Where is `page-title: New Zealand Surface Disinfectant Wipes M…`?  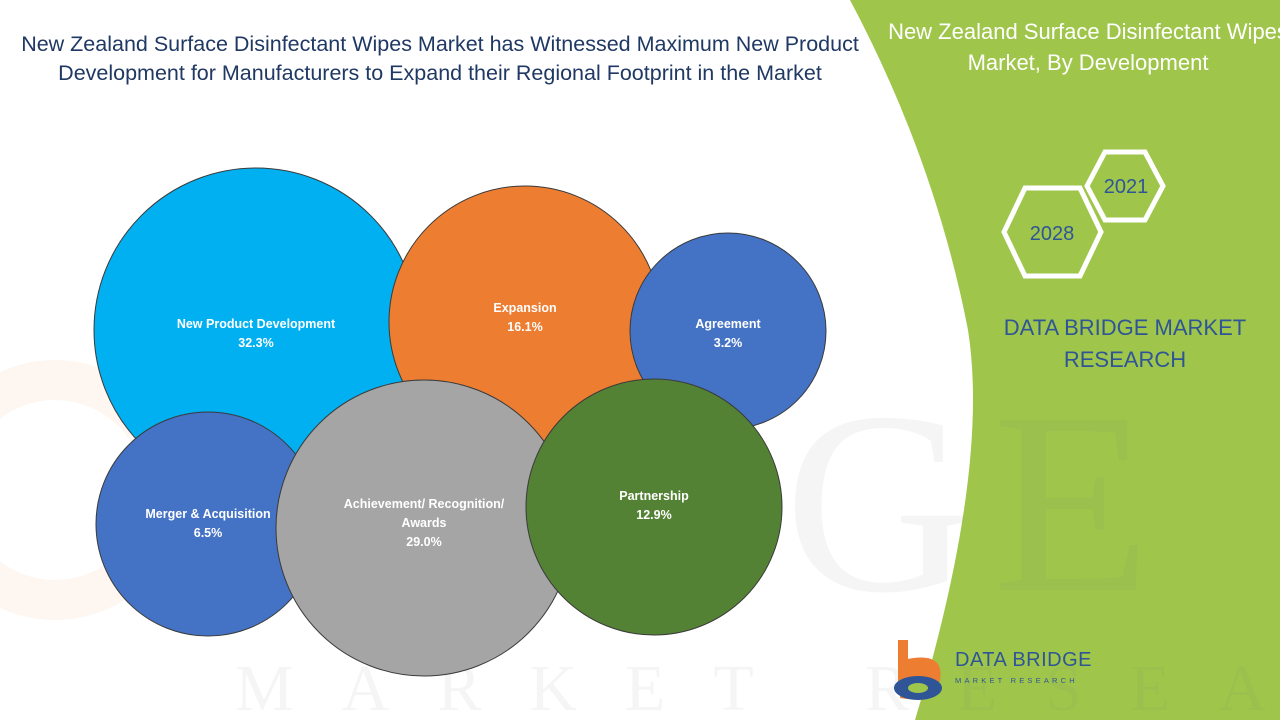
page-title: New Zealand Surface Disinfectant Wipes M… is located at coordinates (440, 59).